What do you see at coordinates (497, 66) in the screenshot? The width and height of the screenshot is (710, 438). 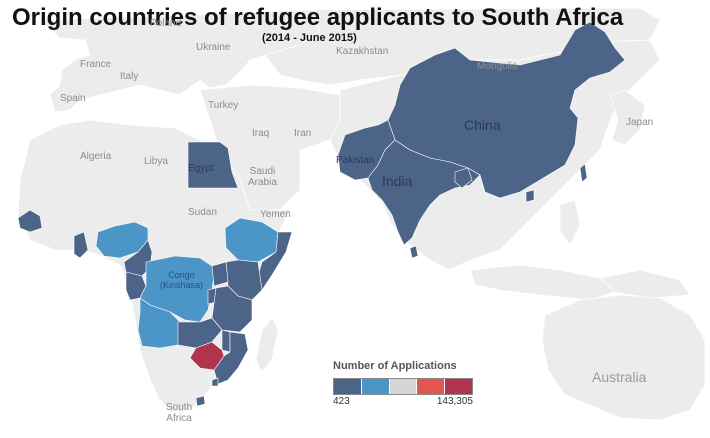 I see `label-mongolia: Mongolia` at bounding box center [497, 66].